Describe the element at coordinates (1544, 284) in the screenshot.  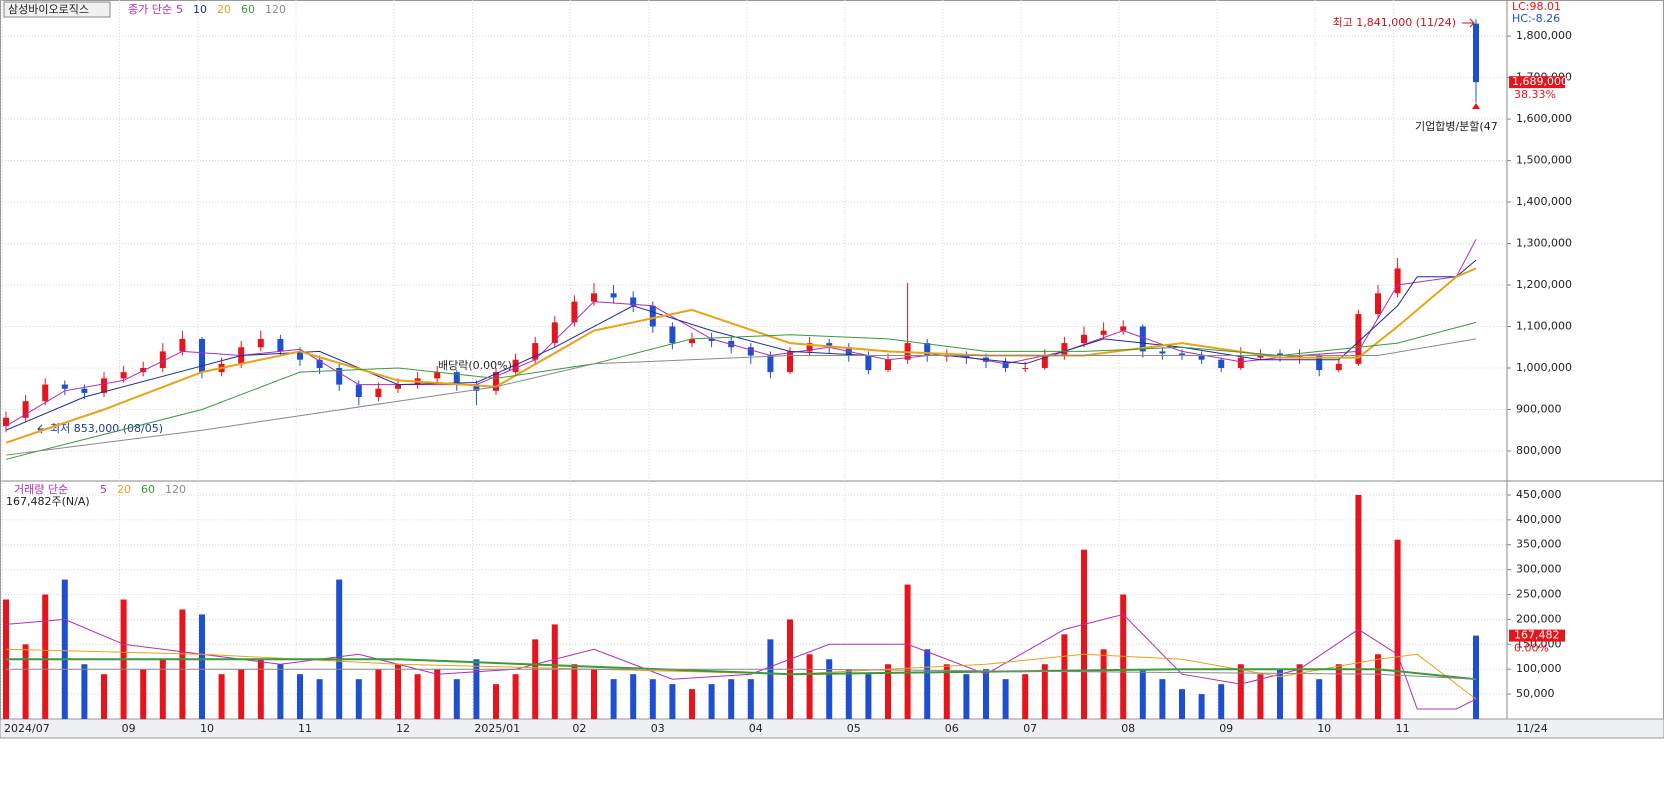
I see `y-tick-label: 1,200,000` at that location.